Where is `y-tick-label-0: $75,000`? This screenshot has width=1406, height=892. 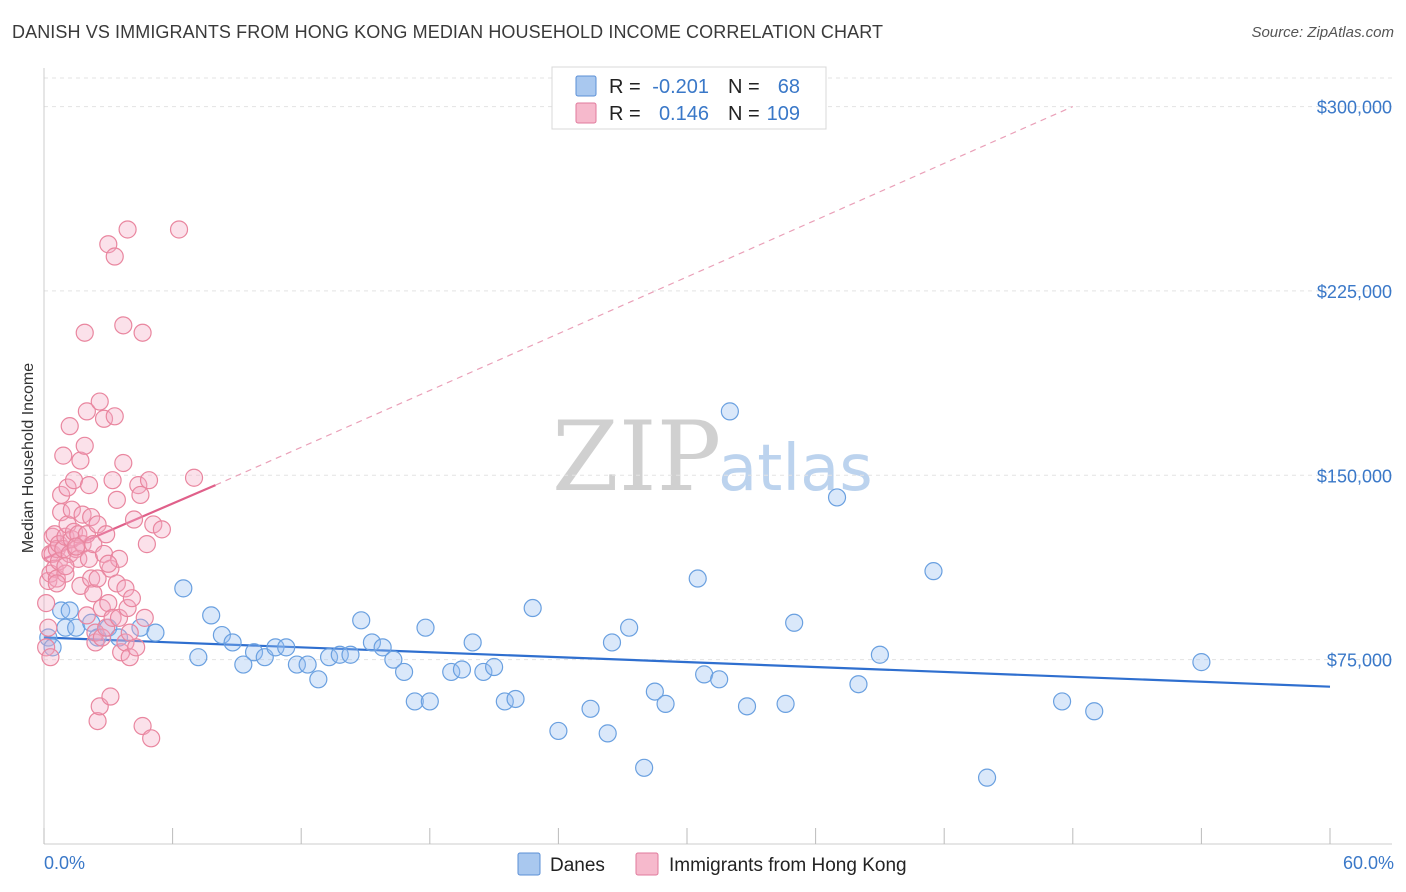 y-tick-label-0: $75,000 is located at coordinates (1359, 661).